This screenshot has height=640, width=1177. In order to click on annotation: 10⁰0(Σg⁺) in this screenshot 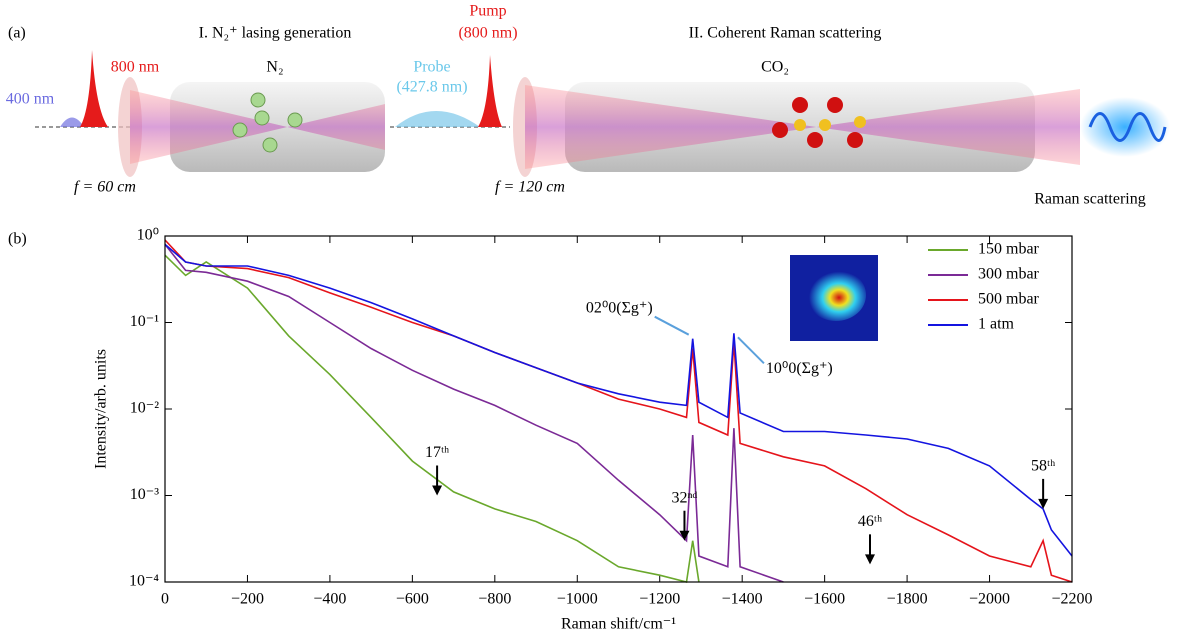, I will do `click(799, 368)`.